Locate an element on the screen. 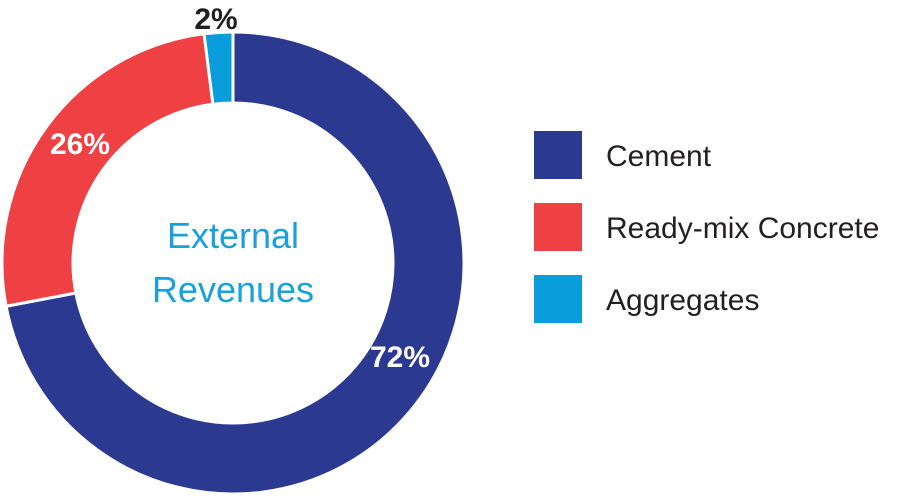  legend: Cement Ready-mix Concrete Aggregates is located at coordinates (706, 227).